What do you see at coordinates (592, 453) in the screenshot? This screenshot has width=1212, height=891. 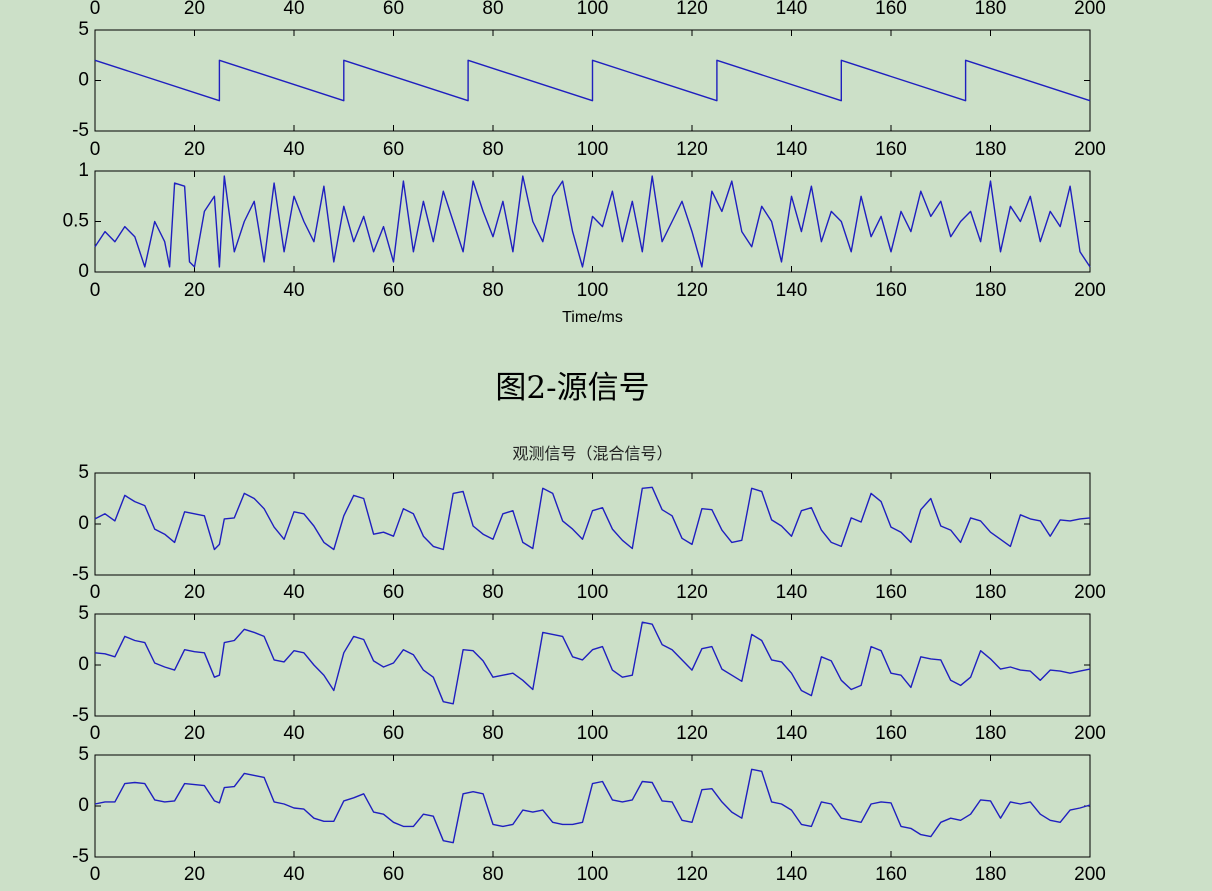 I see `mixed-signals-title: 观测信号（混合信号）` at bounding box center [592, 453].